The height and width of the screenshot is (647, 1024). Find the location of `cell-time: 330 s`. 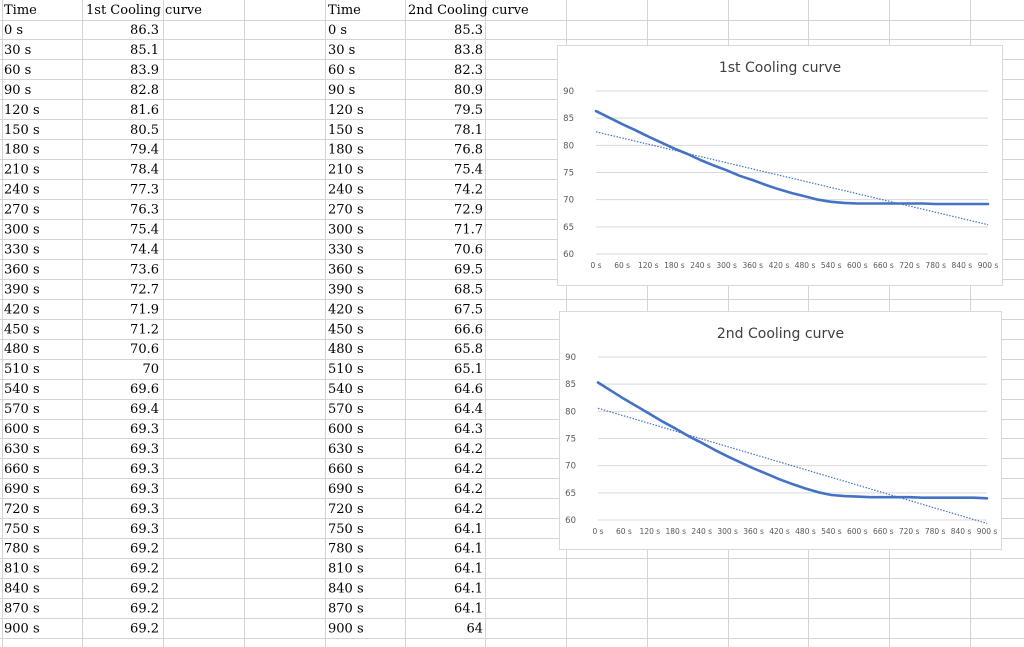

cell-time: 330 s is located at coordinates (22, 249).